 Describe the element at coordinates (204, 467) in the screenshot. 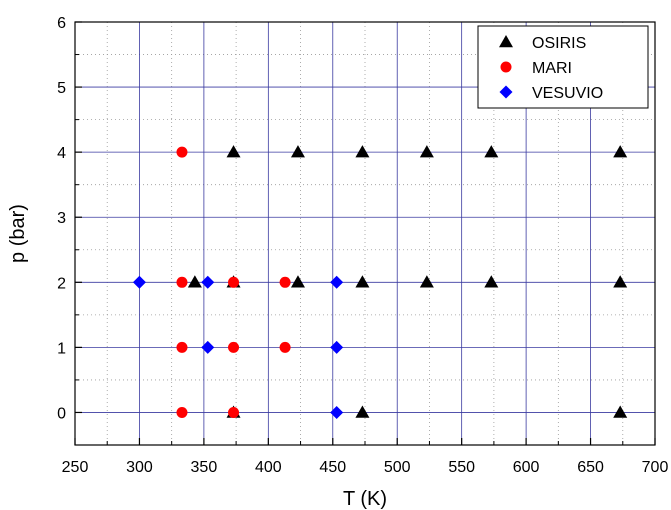

I see `x-tick-label: 350` at that location.